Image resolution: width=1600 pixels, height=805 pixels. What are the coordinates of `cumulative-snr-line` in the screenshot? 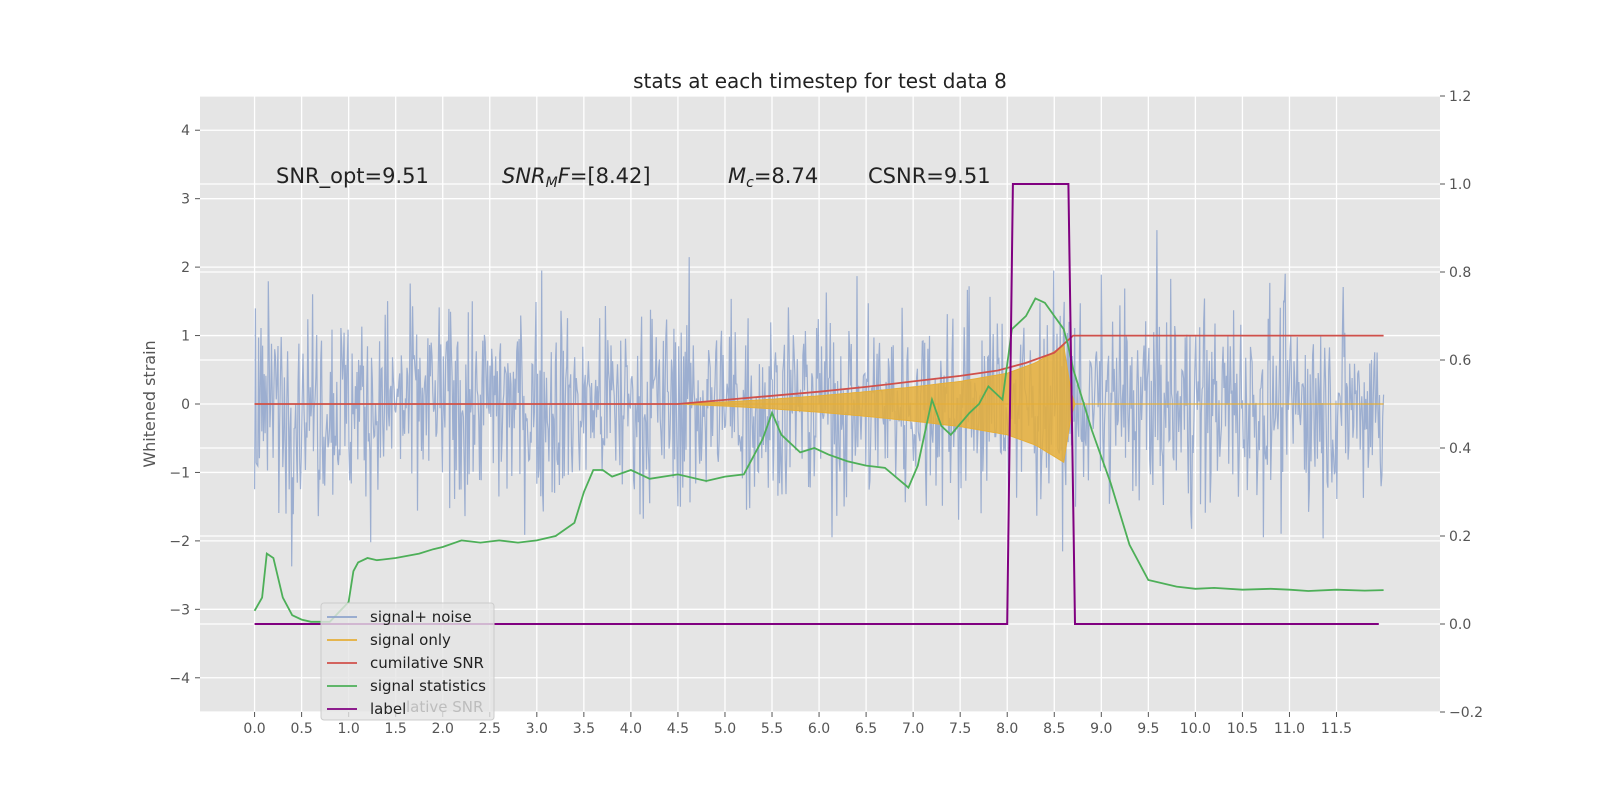 It's located at (819, 369).